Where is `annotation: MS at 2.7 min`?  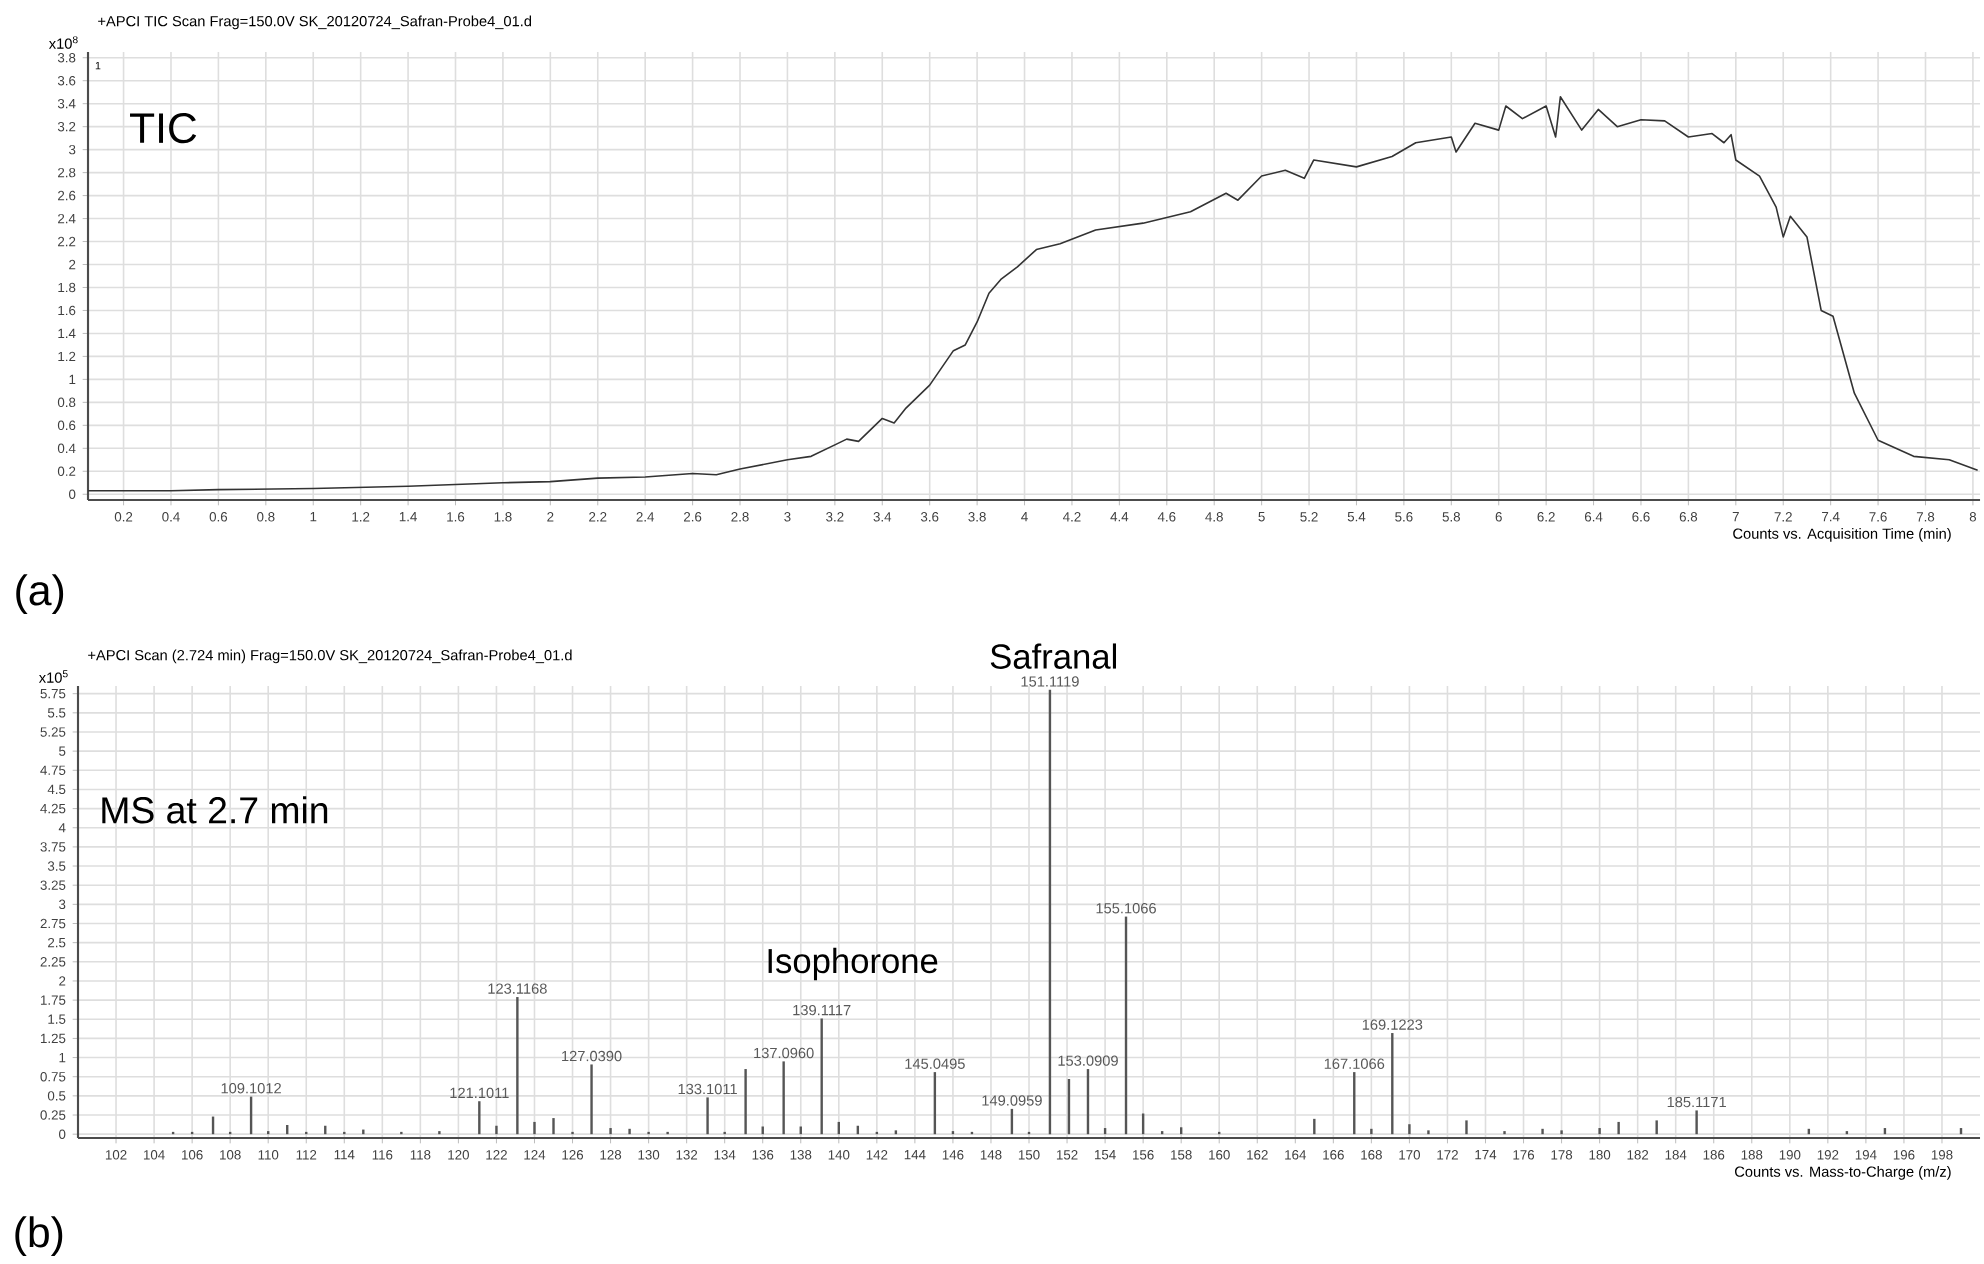
annotation: MS at 2.7 min is located at coordinates (215, 810).